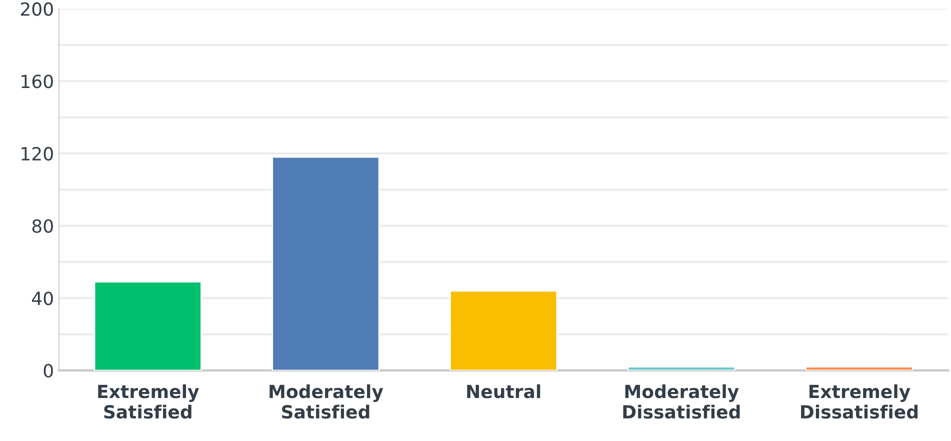 The height and width of the screenshot is (441, 951). Describe the element at coordinates (42, 299) in the screenshot. I see `y-tick-label: 40` at that location.